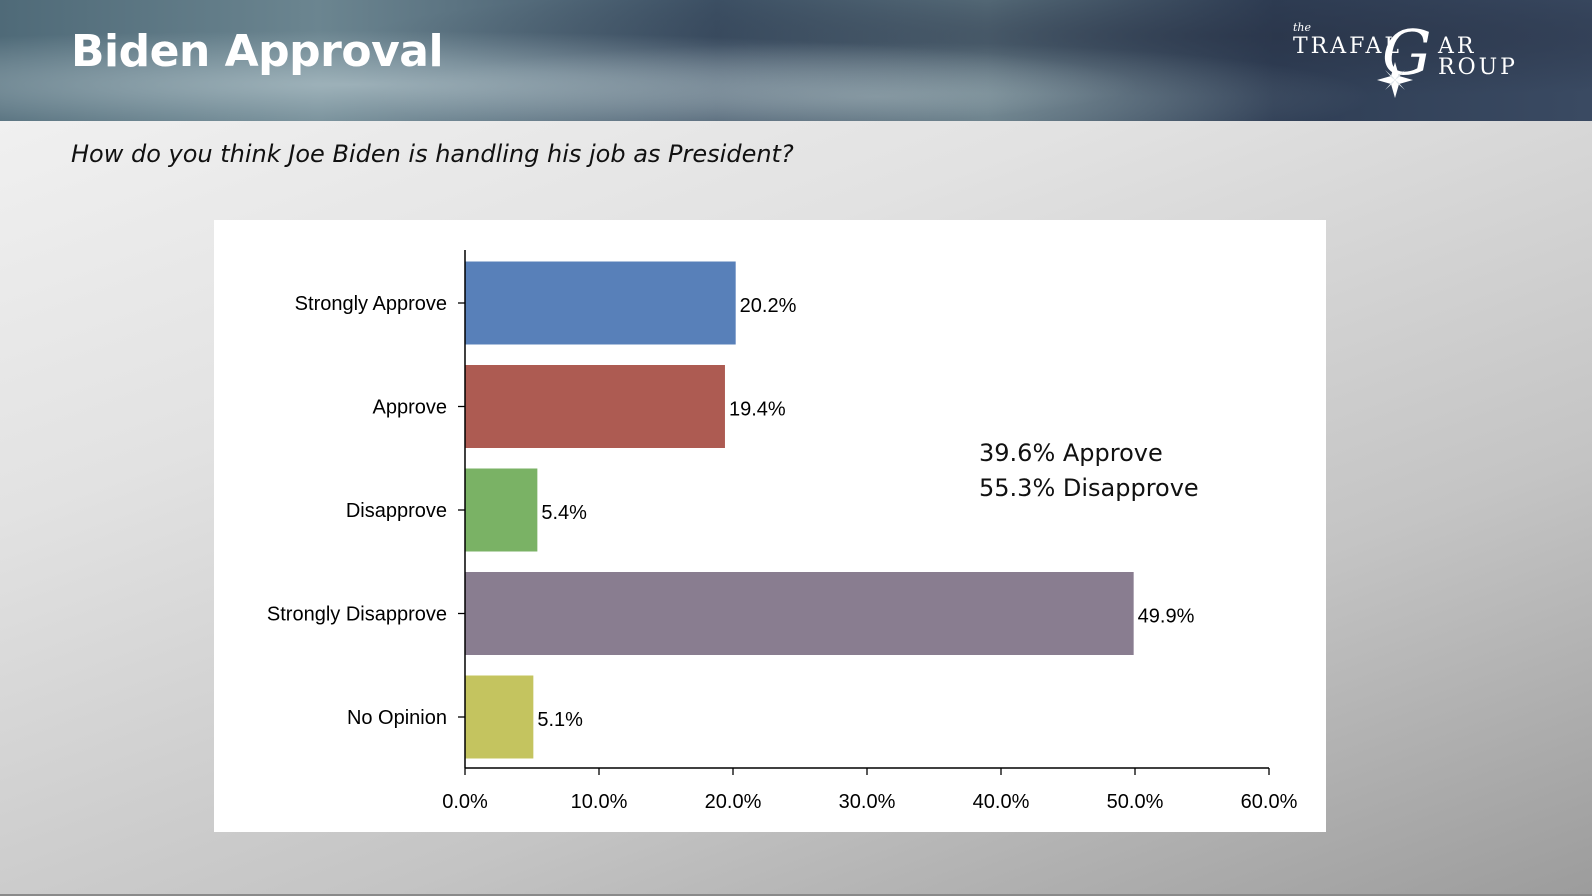 This screenshot has height=896, width=1592. What do you see at coordinates (1089, 471) in the screenshot?
I see `summary-annotation: 39.6% Approve 55.3% Disapprove` at bounding box center [1089, 471].